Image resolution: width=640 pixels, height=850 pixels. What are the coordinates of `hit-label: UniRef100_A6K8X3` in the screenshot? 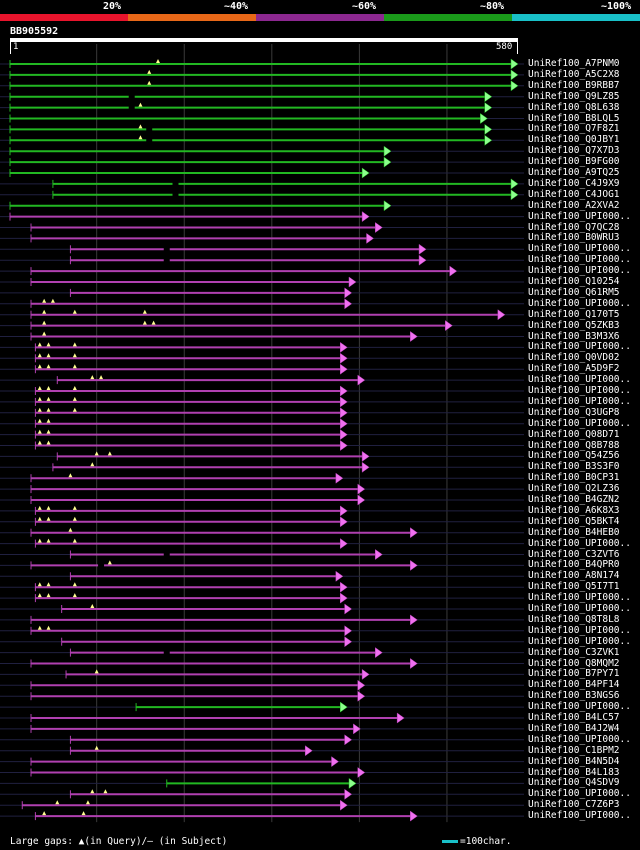 It's located at (574, 510).